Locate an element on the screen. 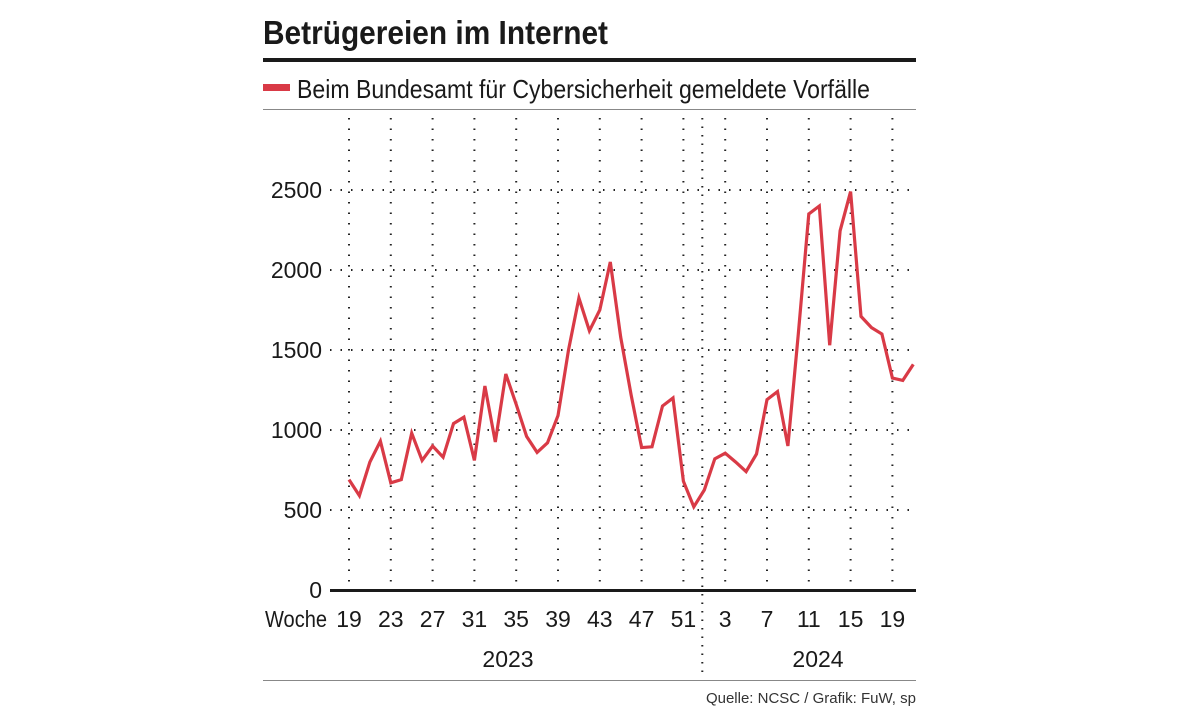 The height and width of the screenshot is (713, 1179). title-rule is located at coordinates (589, 60).